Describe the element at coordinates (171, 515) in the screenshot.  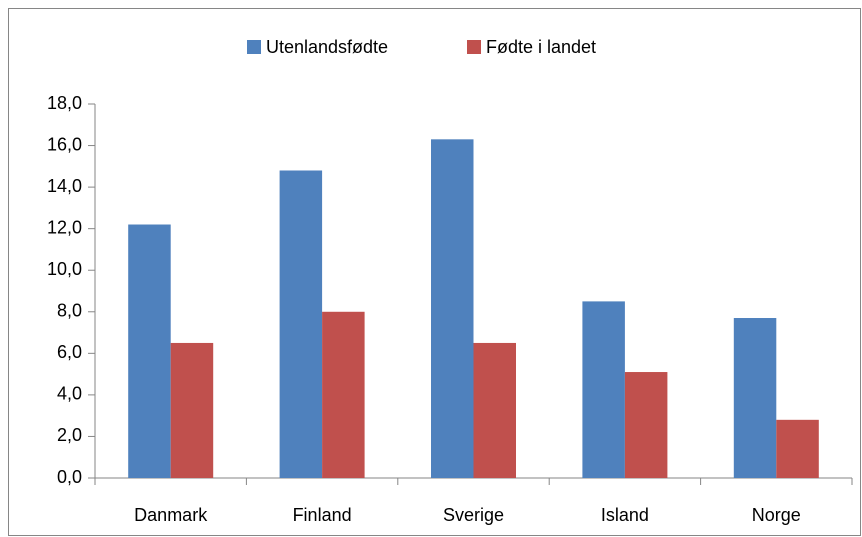
I see `x-tick-label: Danmark` at that location.